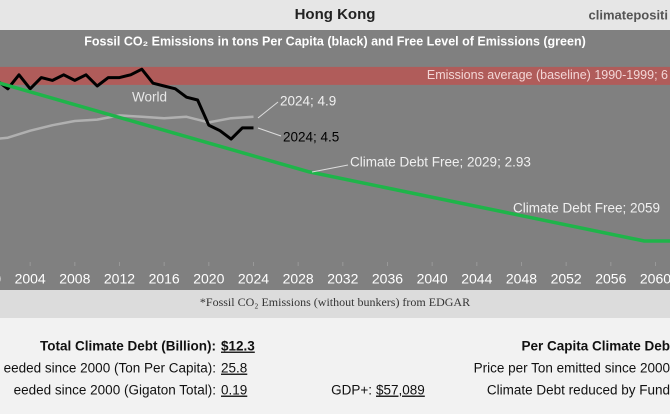  I want to click on x-tick-label: 2028, so click(298, 279).